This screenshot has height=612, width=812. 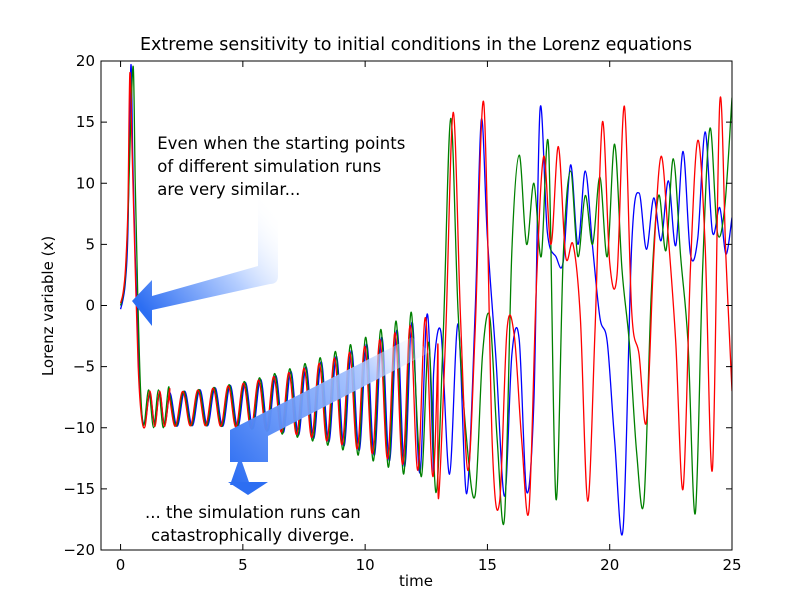 I want to click on y-tick-label: −20, so click(x=79, y=550).